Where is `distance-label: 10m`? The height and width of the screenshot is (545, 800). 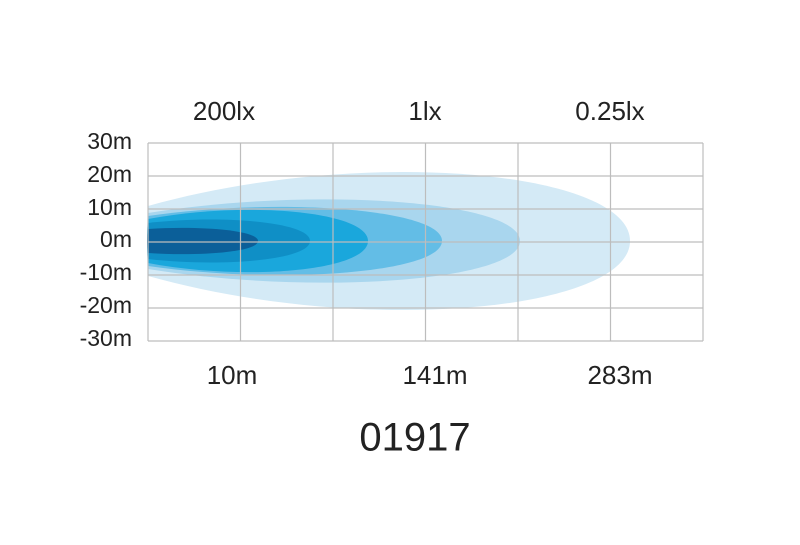 distance-label: 10m is located at coordinates (232, 375).